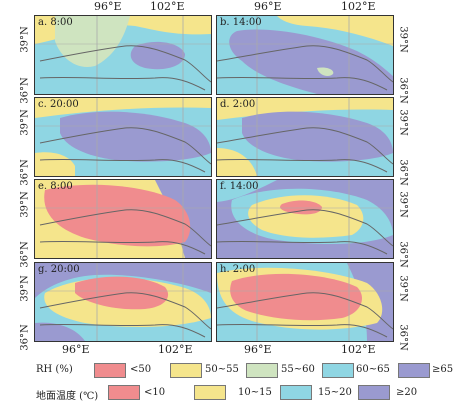 This screenshot has height=407, width=473. What do you see at coordinates (403, 172) in the screenshot?
I see `lat-36-row2-right: 36°N` at bounding box center [403, 172].